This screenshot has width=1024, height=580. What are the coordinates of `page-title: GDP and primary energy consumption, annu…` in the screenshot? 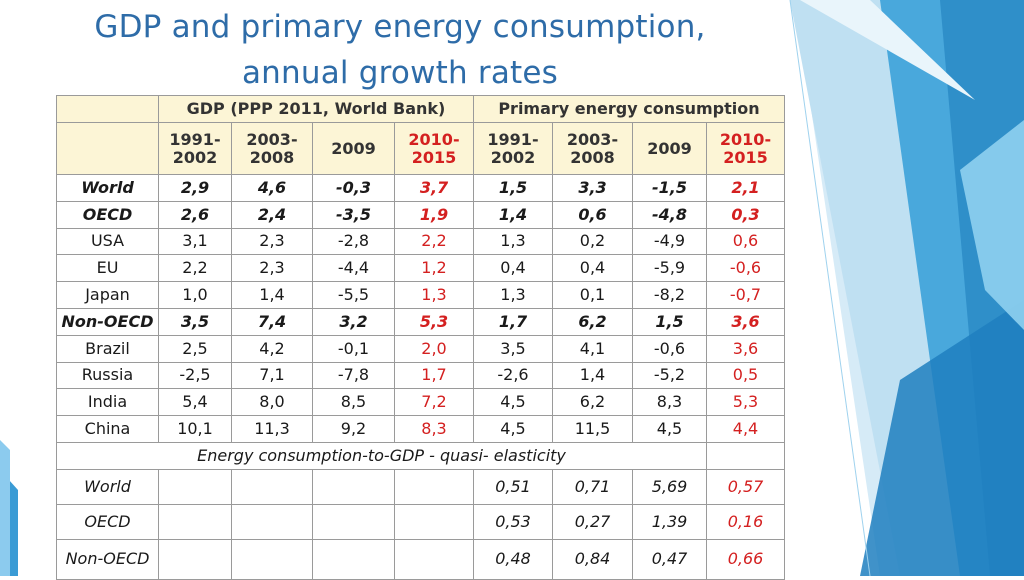 It's located at (400, 50).